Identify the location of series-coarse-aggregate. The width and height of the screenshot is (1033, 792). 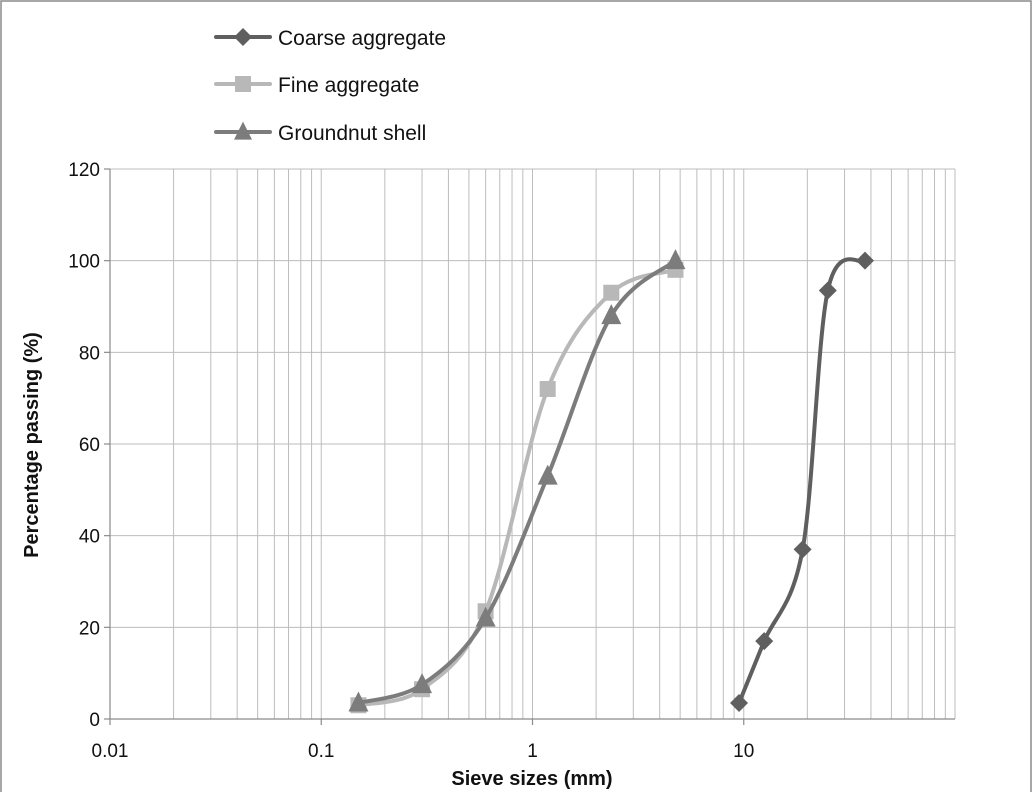
(802, 481).